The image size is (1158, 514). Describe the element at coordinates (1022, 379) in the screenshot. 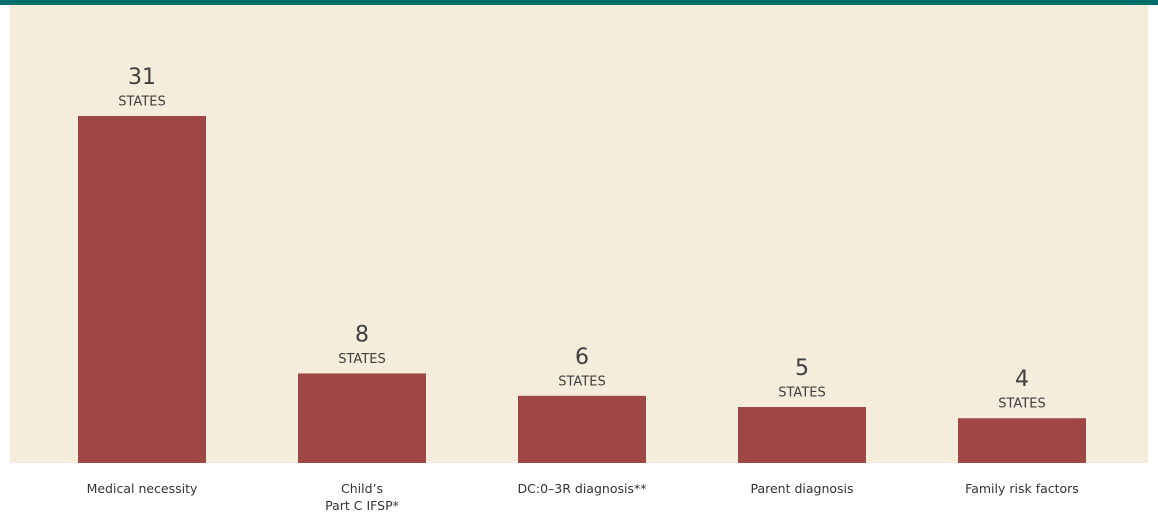

I see `value-label: 4` at that location.